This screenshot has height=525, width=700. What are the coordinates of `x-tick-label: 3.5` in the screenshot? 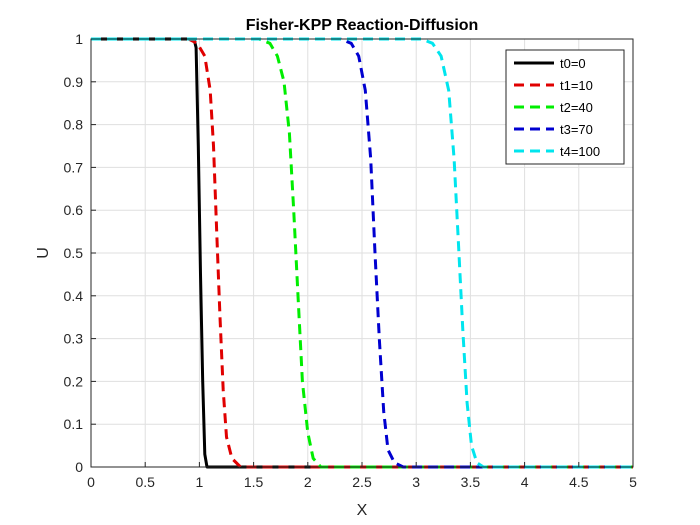 It's located at (471, 482).